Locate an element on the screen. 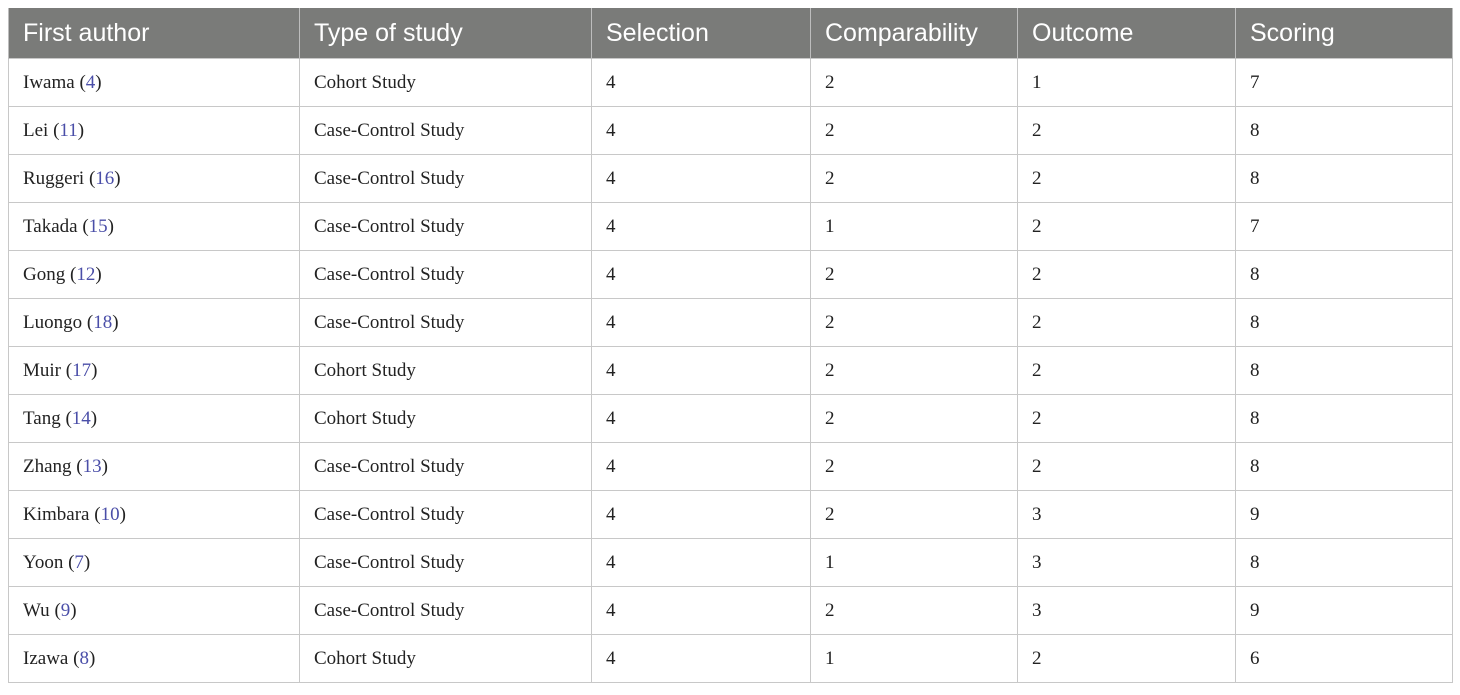 The height and width of the screenshot is (695, 1460). cell-outcome: 1 is located at coordinates (1126, 82).